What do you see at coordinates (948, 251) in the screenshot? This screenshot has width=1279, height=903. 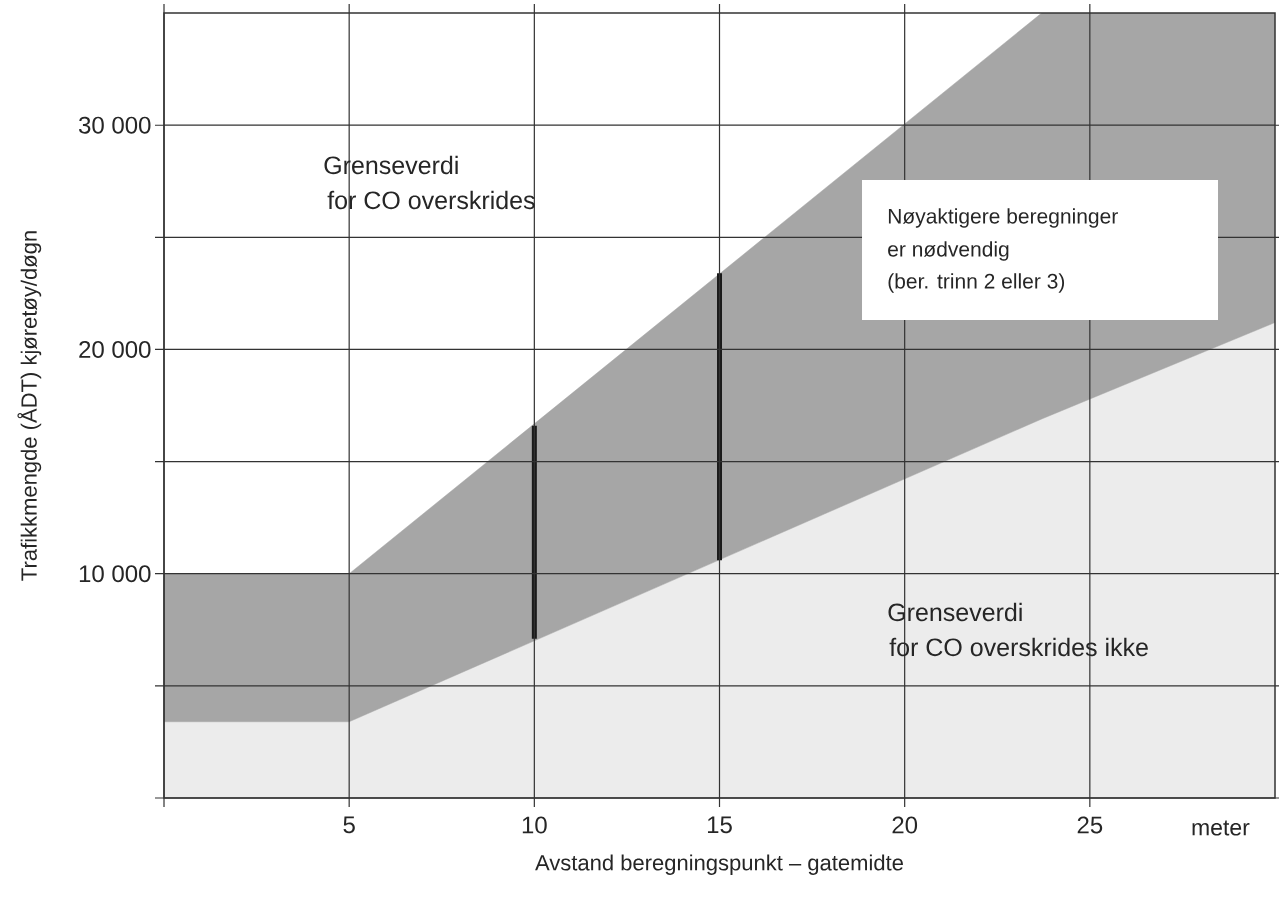 I see `annotation: er nødvendig` at bounding box center [948, 251].